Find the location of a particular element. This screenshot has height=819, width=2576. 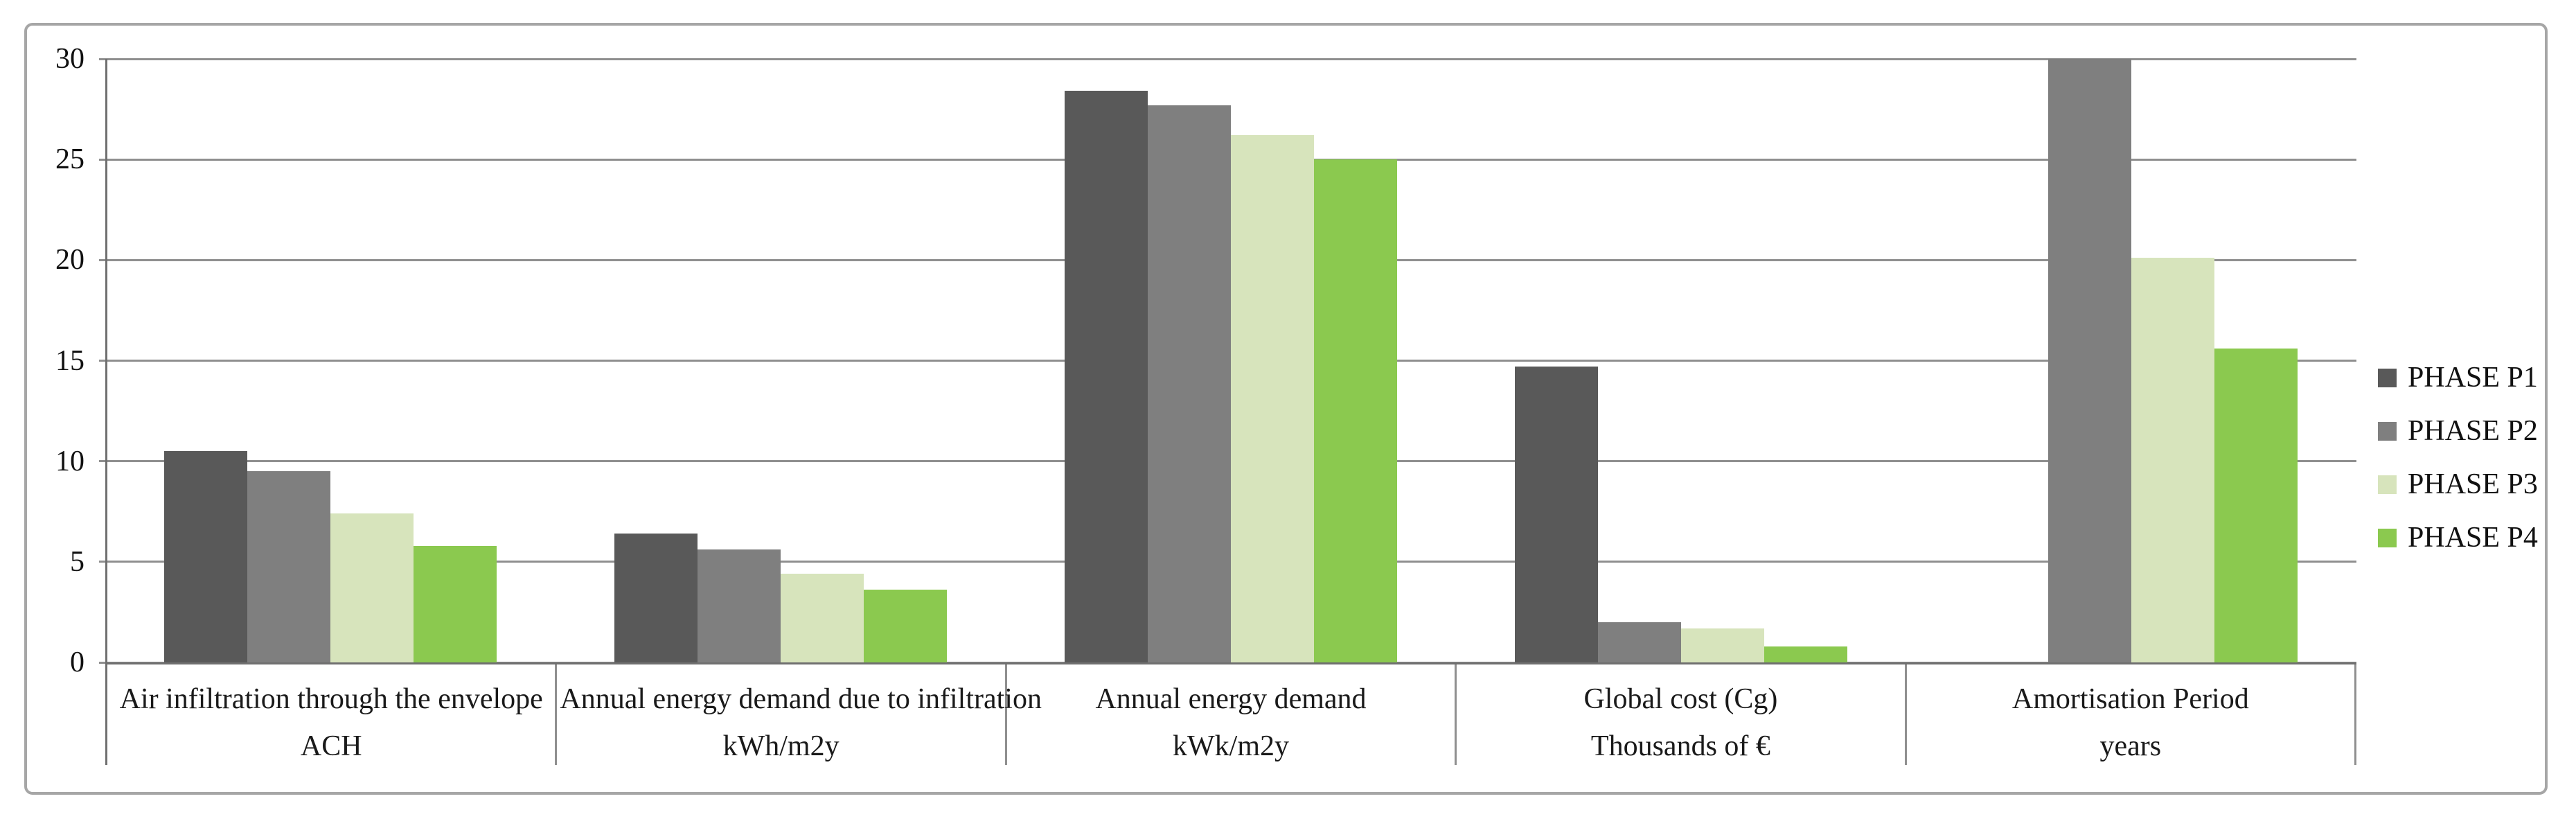

legend-item-phase-p3: PHASE P3 is located at coordinates (2458, 484).